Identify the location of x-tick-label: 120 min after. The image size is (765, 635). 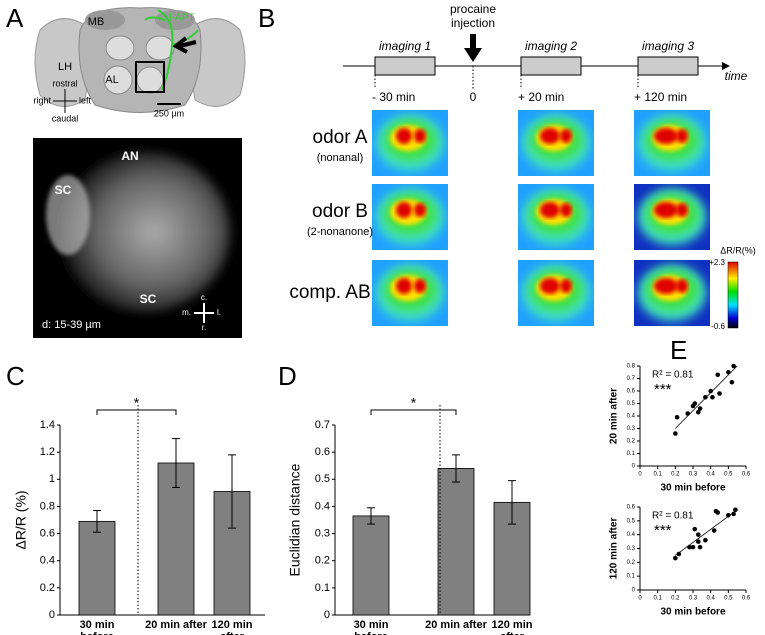
(512, 627).